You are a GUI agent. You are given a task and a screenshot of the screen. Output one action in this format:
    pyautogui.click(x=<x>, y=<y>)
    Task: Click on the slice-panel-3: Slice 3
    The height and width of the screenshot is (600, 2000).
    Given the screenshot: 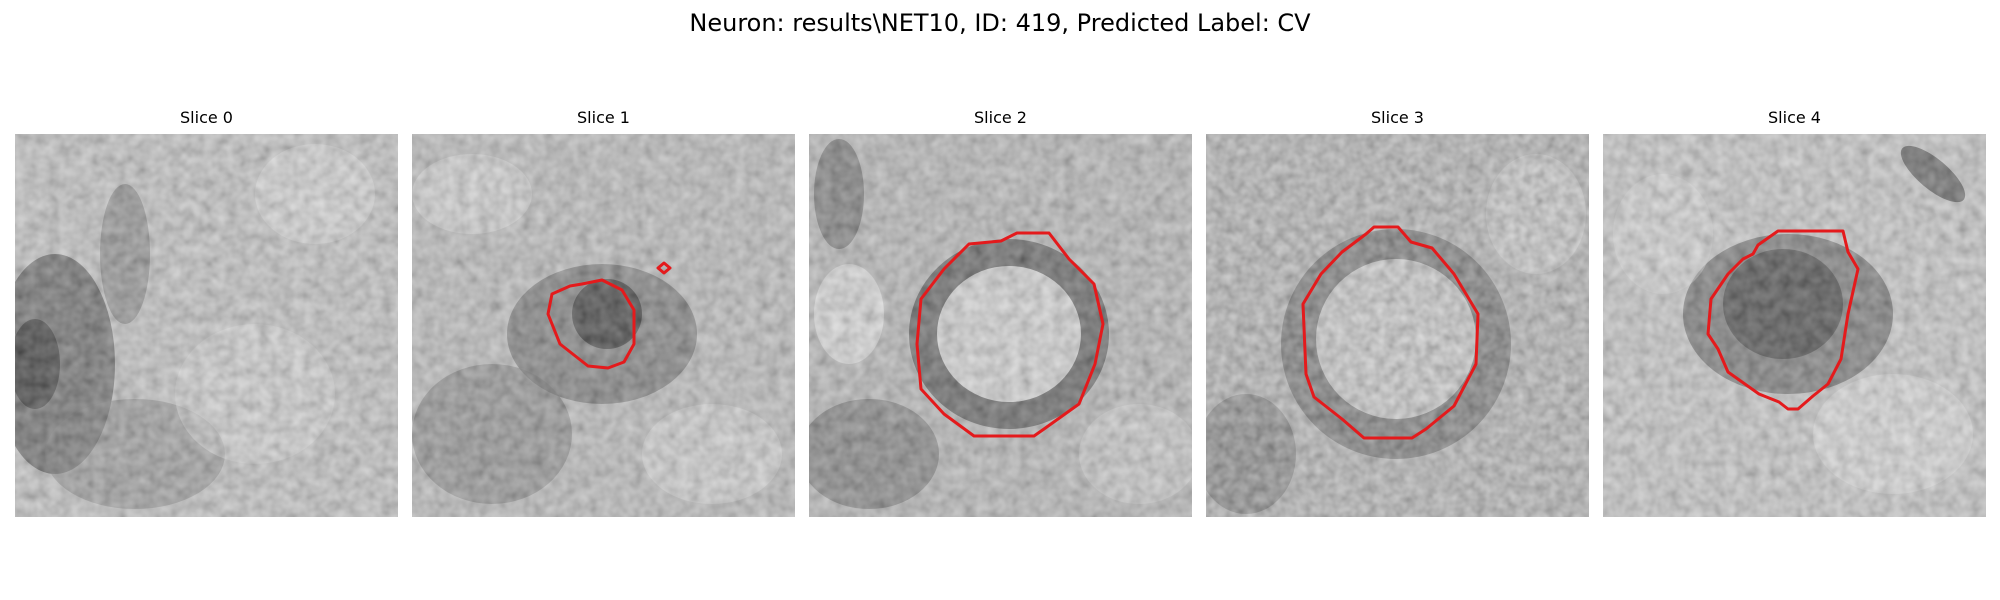 What is the action you would take?
    pyautogui.click(x=1397, y=312)
    